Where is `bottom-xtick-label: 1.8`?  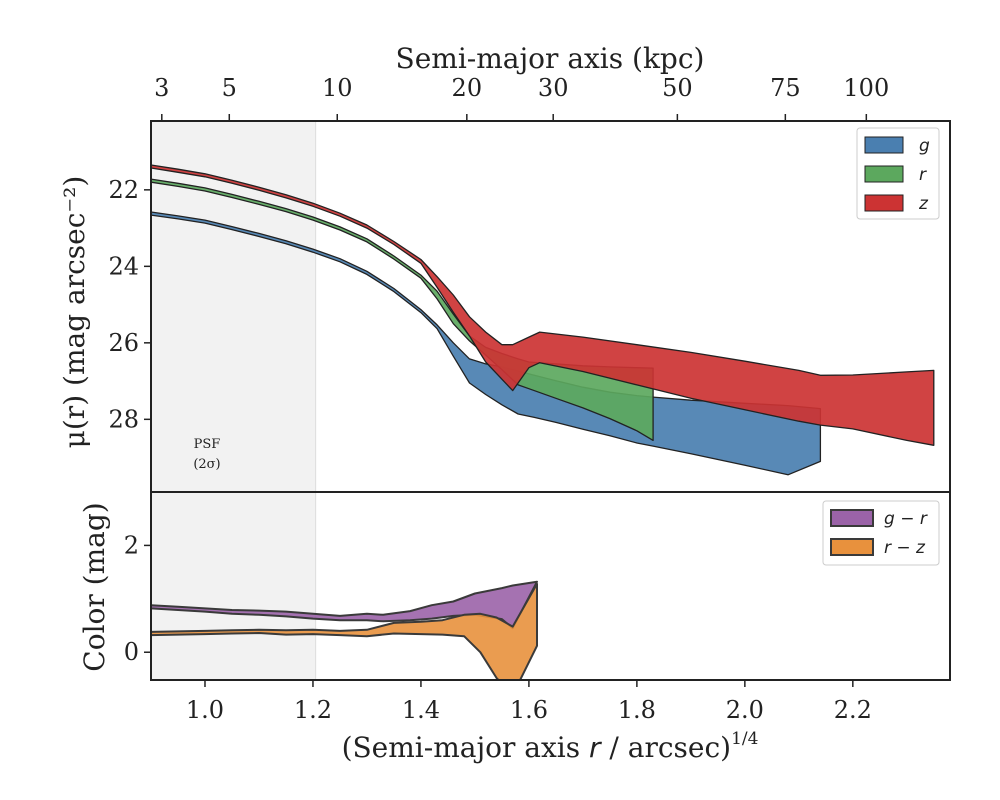 bottom-xtick-label: 1.8 is located at coordinates (637, 710).